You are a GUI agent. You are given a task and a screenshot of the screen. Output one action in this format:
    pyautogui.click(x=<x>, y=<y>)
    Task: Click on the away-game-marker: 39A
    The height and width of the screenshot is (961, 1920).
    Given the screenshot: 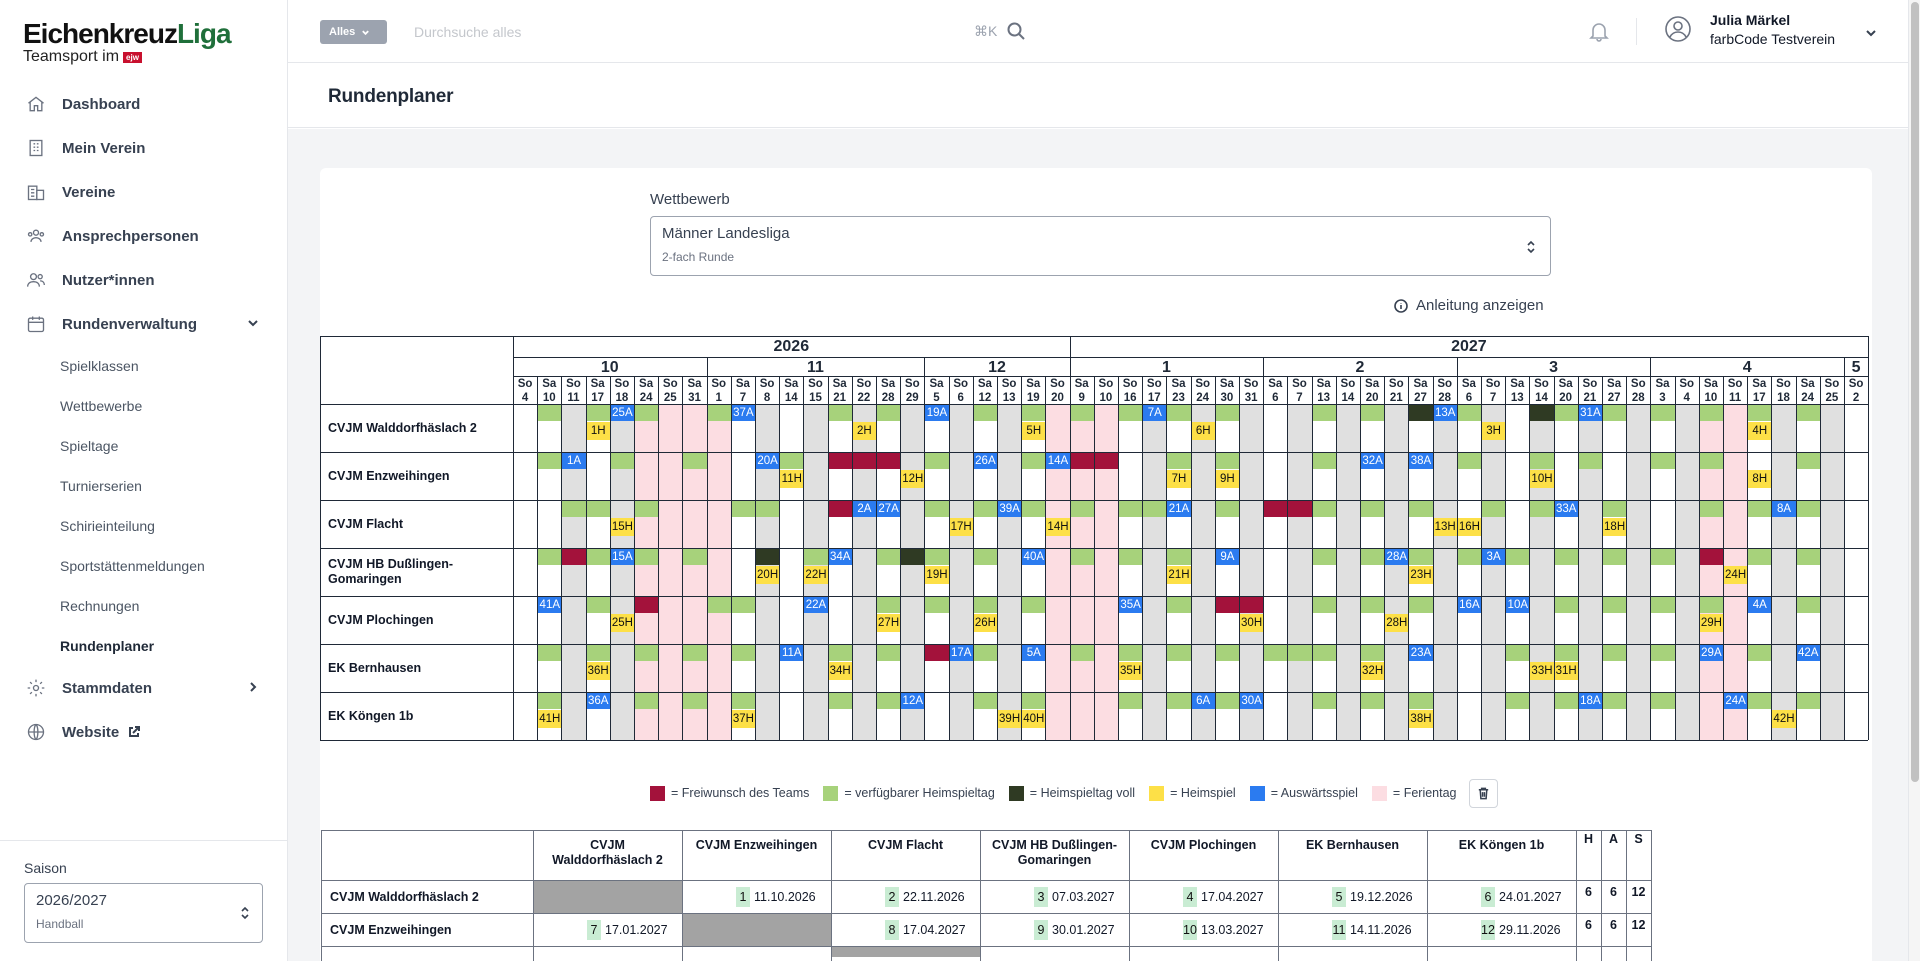 What is the action you would take?
    pyautogui.click(x=1010, y=509)
    